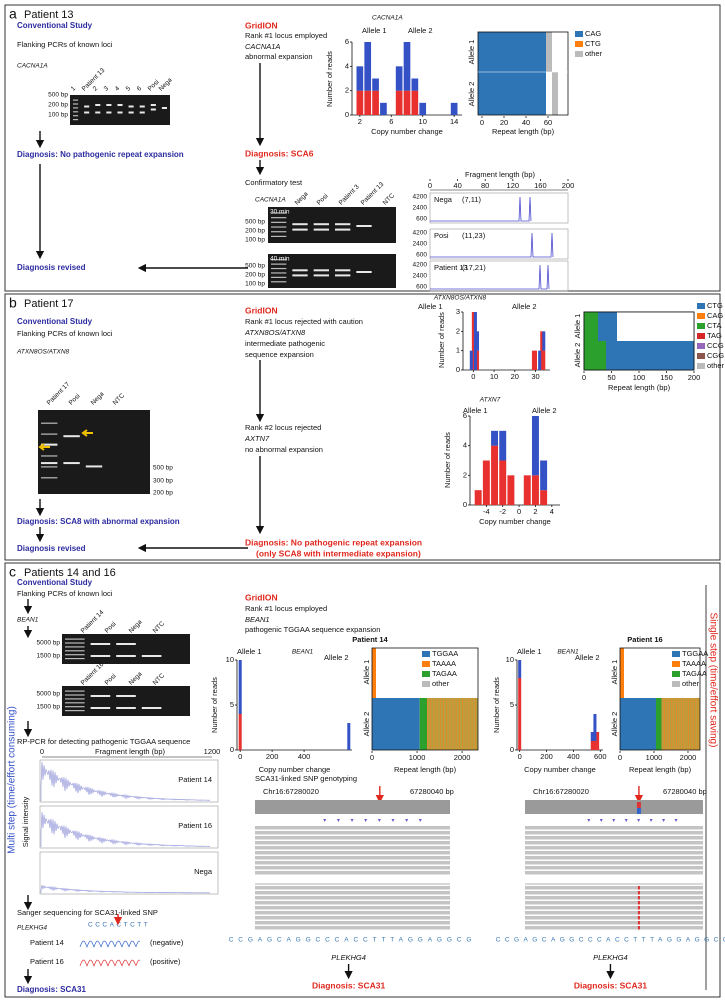  I want to click on y-tick-label: 2400, so click(420, 276).